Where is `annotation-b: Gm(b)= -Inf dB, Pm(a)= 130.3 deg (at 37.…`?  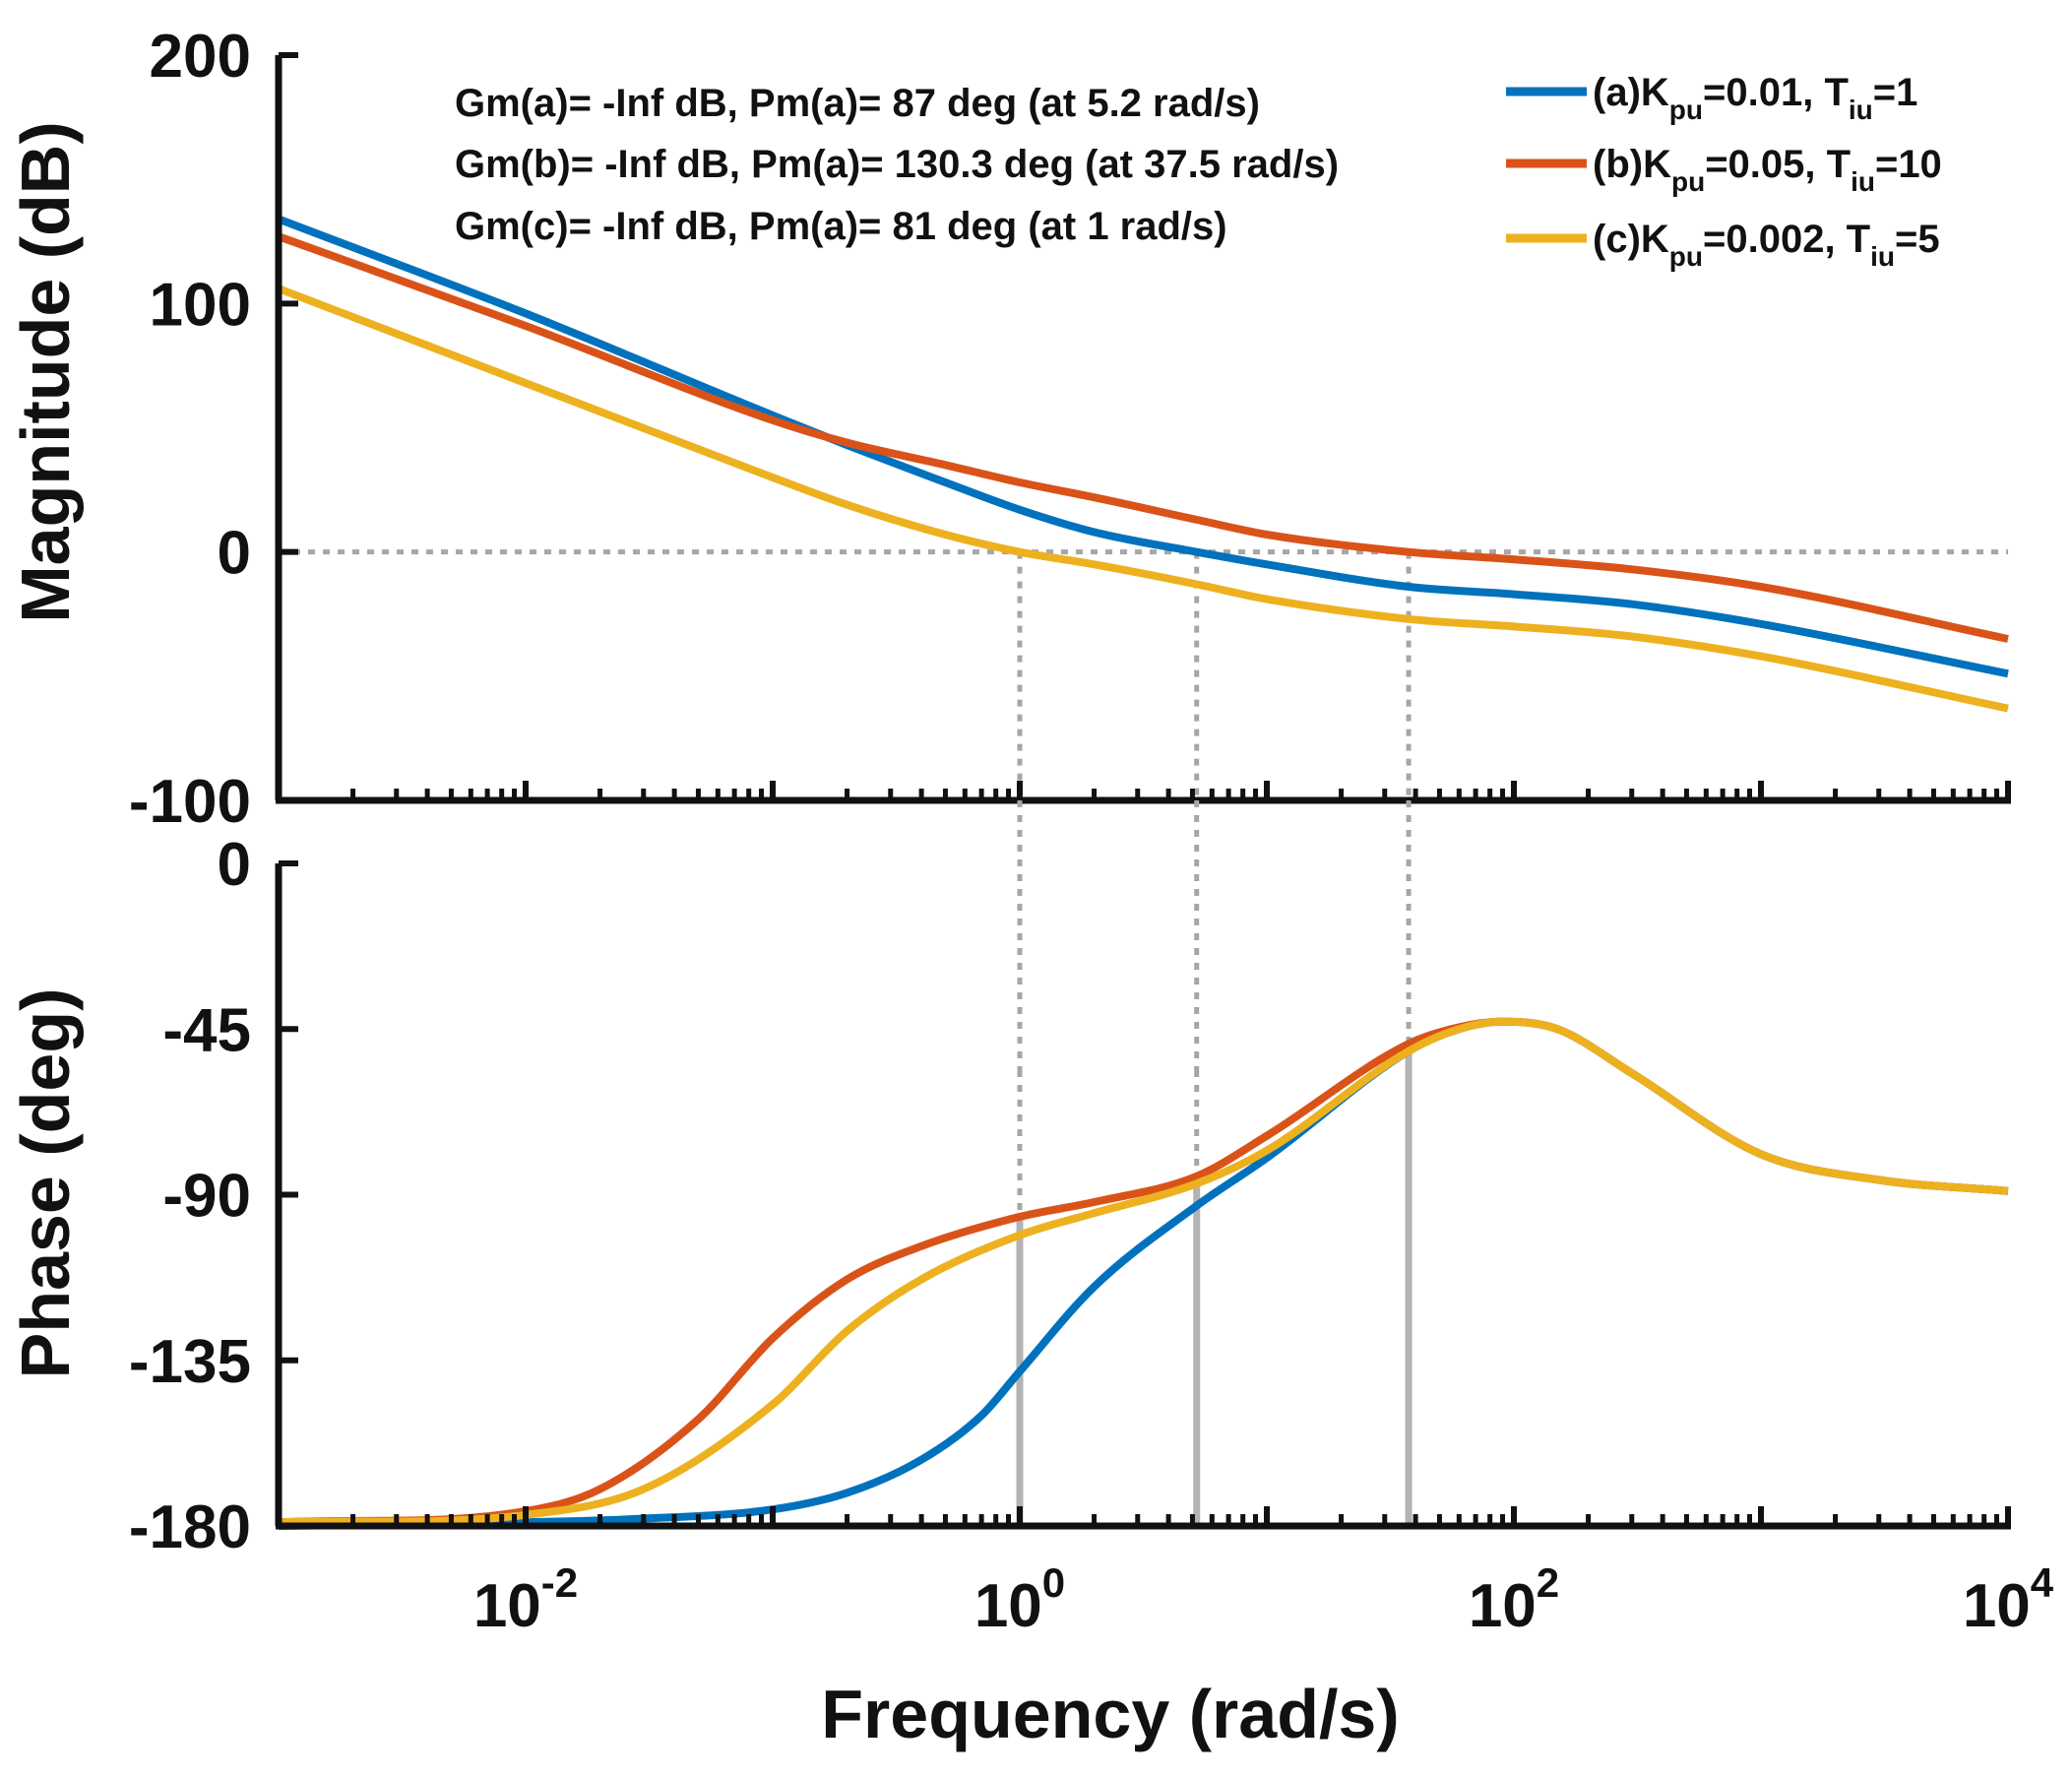 annotation-b: Gm(b)= -Inf dB, Pm(a)= 130.3 deg (at 37.… is located at coordinates (897, 164).